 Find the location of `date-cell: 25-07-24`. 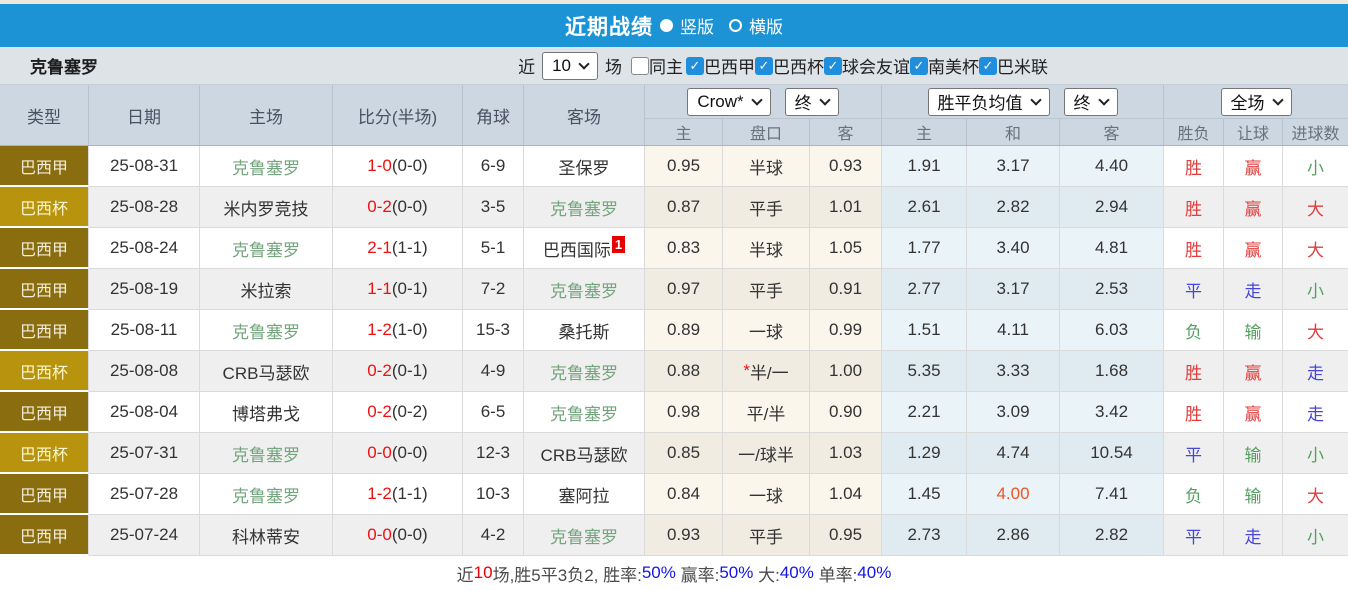

date-cell: 25-07-24 is located at coordinates (144, 535).